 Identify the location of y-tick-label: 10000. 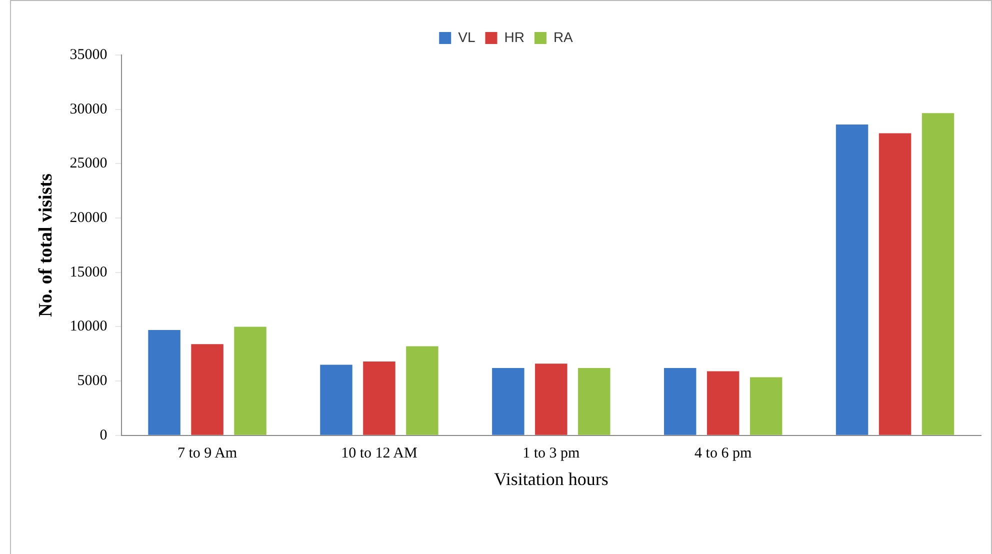
(89, 326).